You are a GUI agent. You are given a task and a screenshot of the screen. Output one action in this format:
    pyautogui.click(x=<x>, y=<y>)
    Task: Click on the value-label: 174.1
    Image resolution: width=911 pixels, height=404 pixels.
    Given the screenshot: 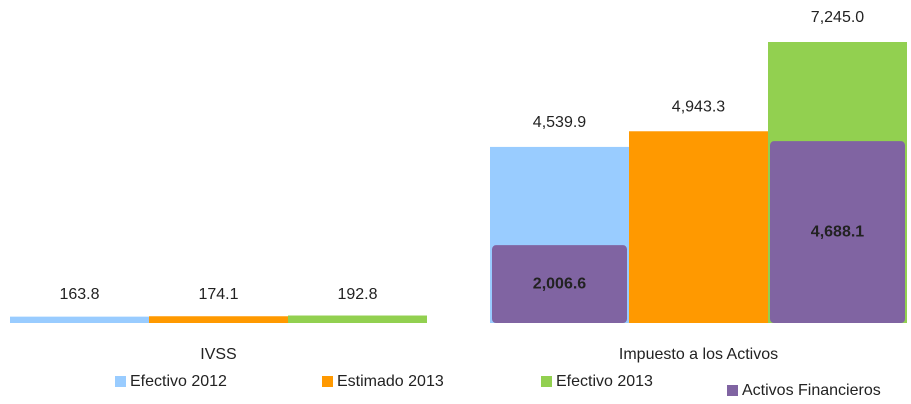 What is the action you would take?
    pyautogui.click(x=218, y=294)
    